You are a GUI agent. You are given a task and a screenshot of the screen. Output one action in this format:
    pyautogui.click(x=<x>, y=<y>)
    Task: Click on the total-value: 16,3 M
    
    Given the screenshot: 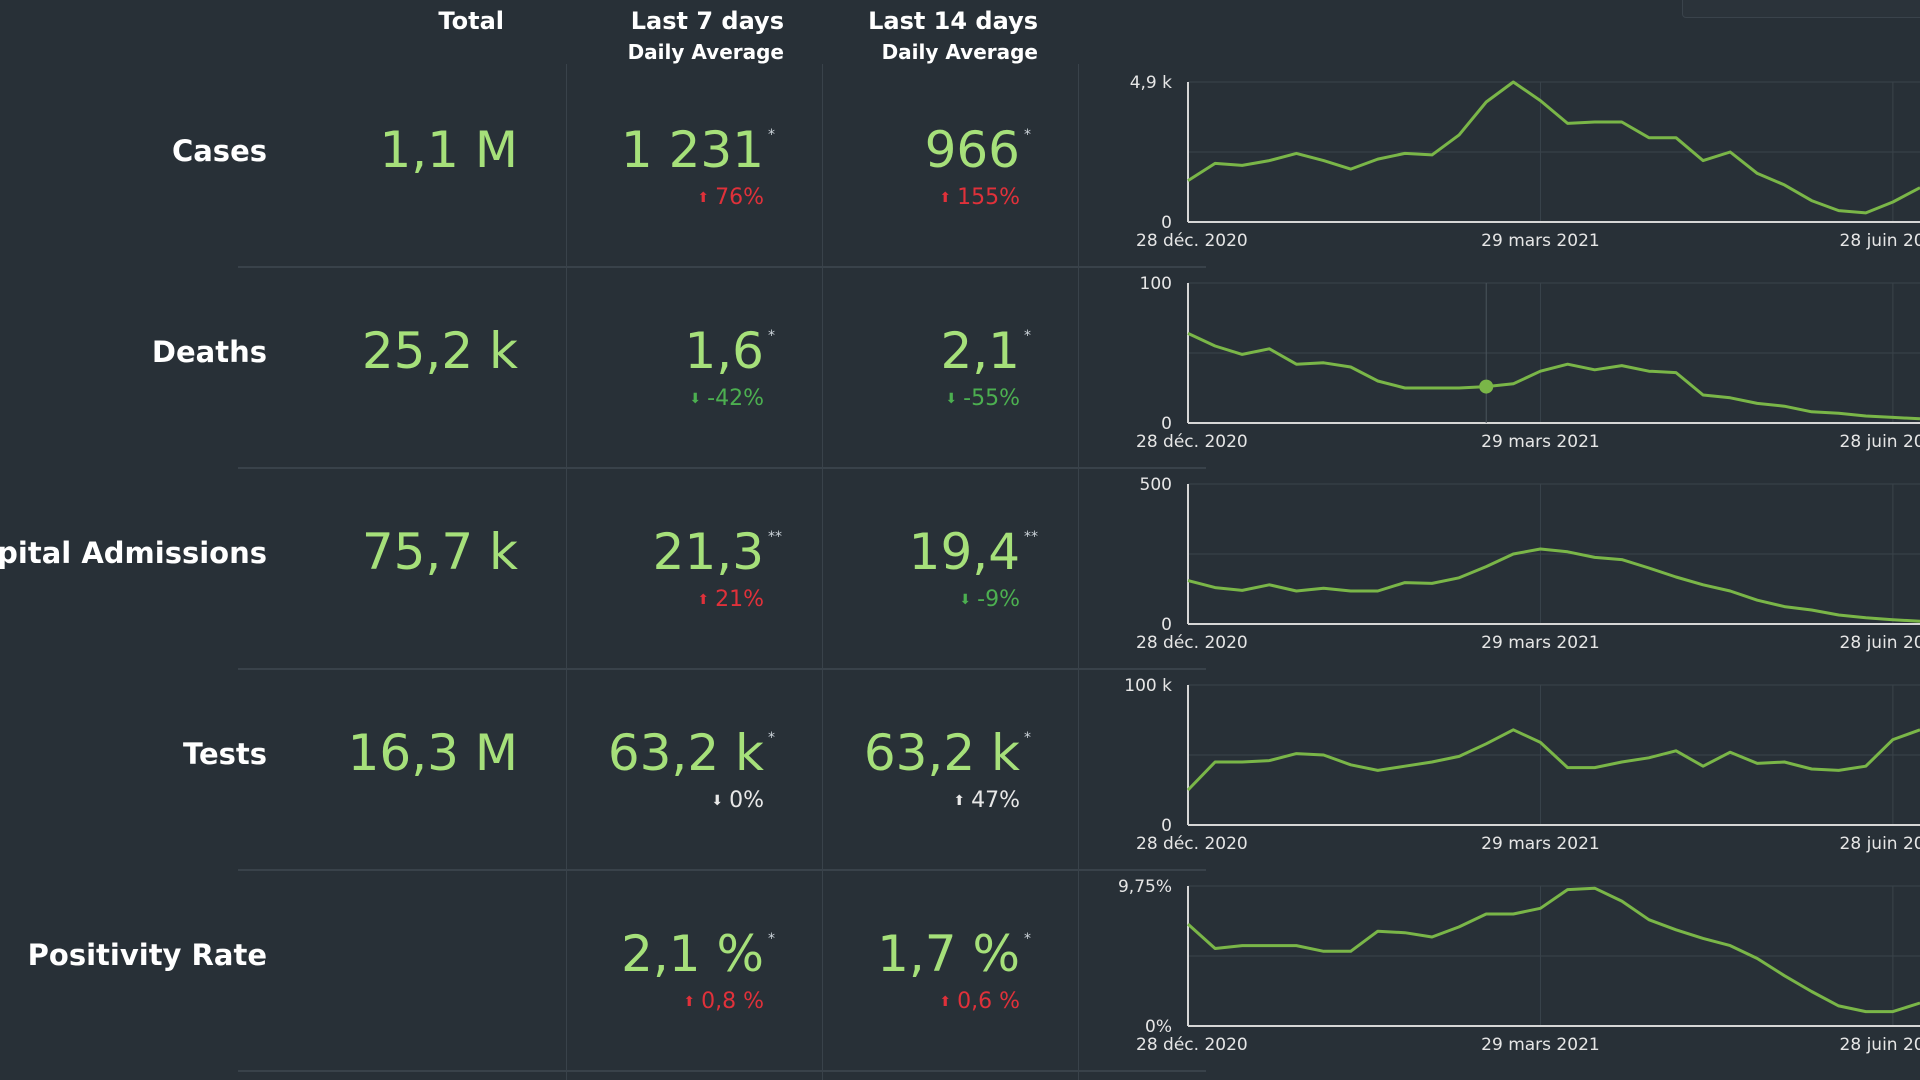 What is the action you would take?
    pyautogui.click(x=432, y=753)
    